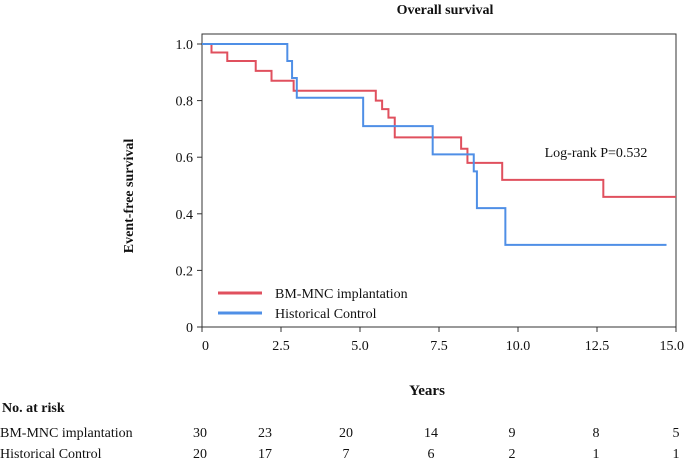 This screenshot has width=685, height=462. What do you see at coordinates (51, 454) in the screenshot?
I see `at-risk-row-label: Historical Control` at bounding box center [51, 454].